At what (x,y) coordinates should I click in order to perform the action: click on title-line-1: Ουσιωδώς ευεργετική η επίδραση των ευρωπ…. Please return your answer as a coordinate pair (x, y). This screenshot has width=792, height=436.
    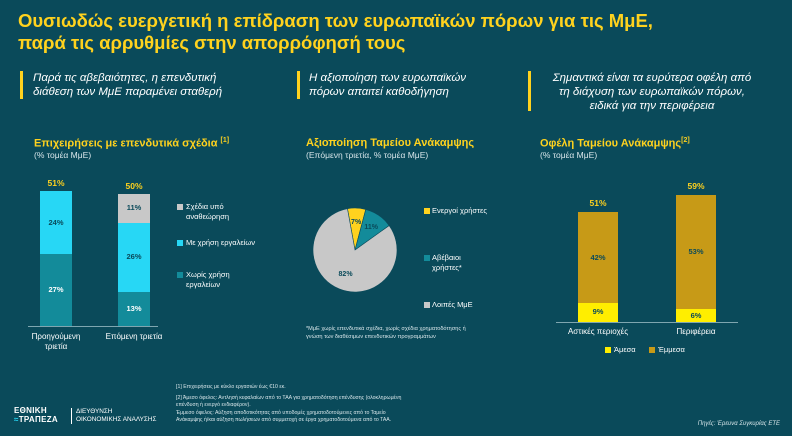
    Looking at the image, I should click on (335, 20).